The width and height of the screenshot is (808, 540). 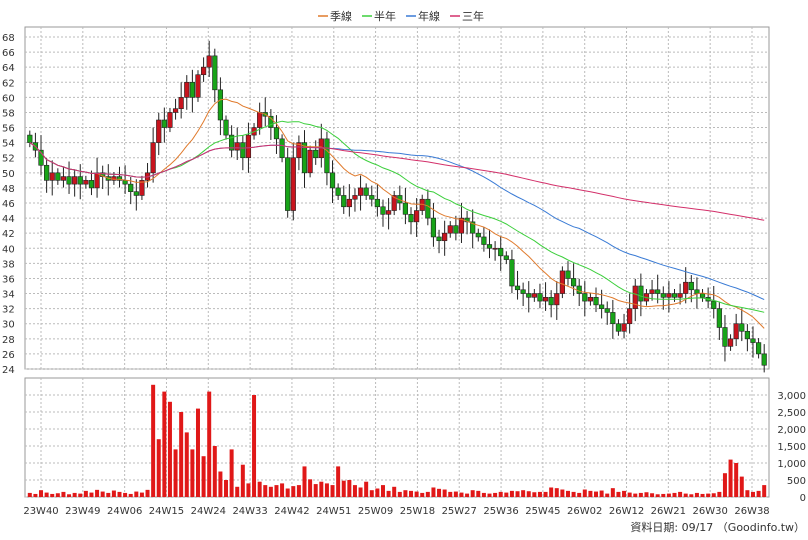 I want to click on price-tick-label: 68, so click(x=8, y=38).